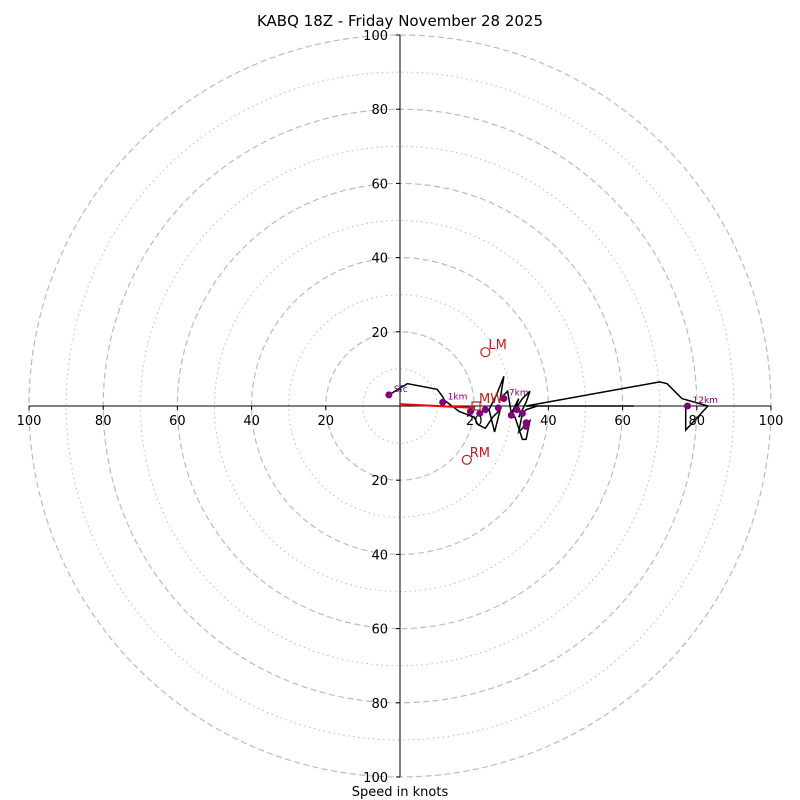  What do you see at coordinates (326, 421) in the screenshot?
I see `x-tick-label: 20` at bounding box center [326, 421].